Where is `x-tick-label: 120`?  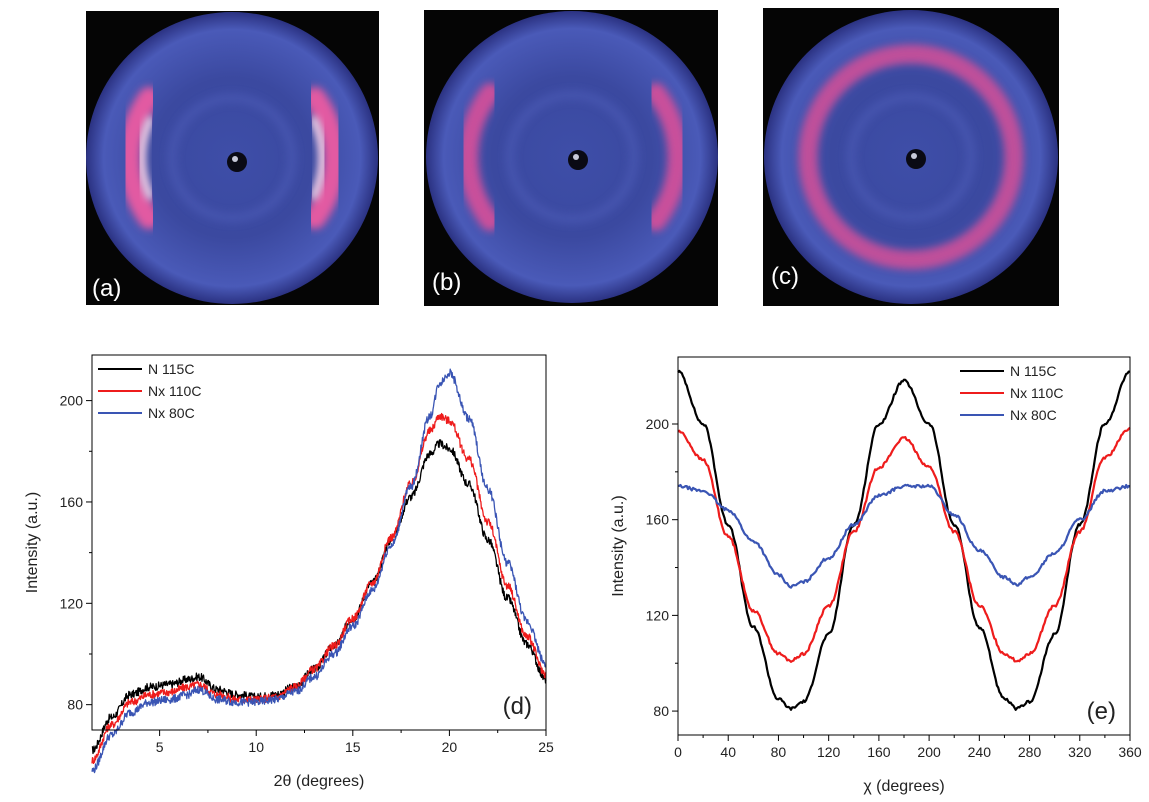
x-tick-label: 120 is located at coordinates (829, 752).